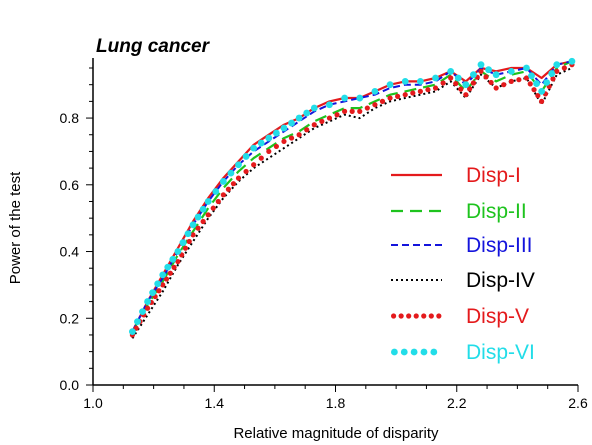 This screenshot has width=592, height=445. I want to click on legend-label: Disp-VI, so click(500, 352).